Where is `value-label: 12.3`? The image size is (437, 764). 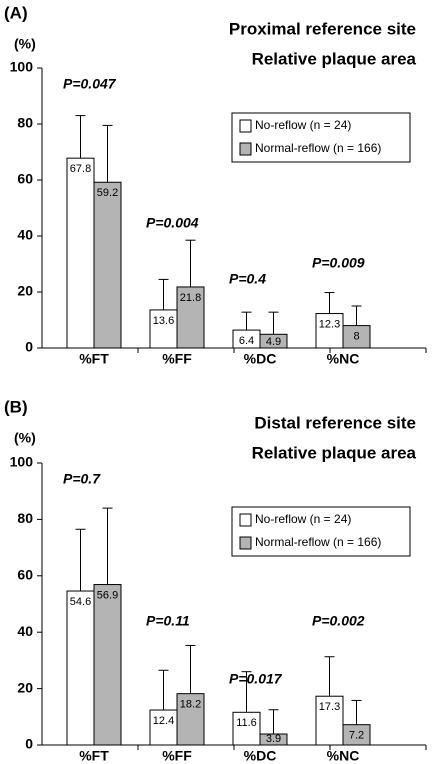
value-label: 12.3 is located at coordinates (329, 324).